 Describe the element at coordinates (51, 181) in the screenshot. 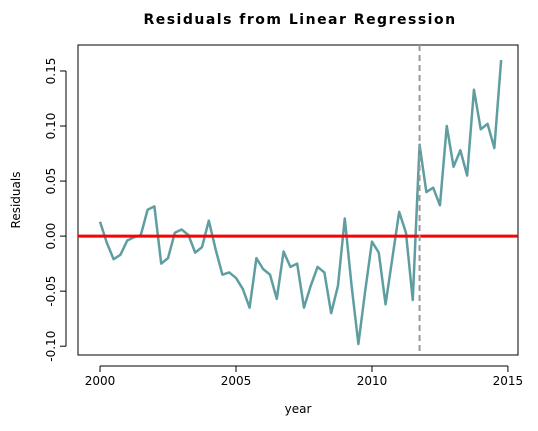

I see `y-tick-label: 0.05` at that location.